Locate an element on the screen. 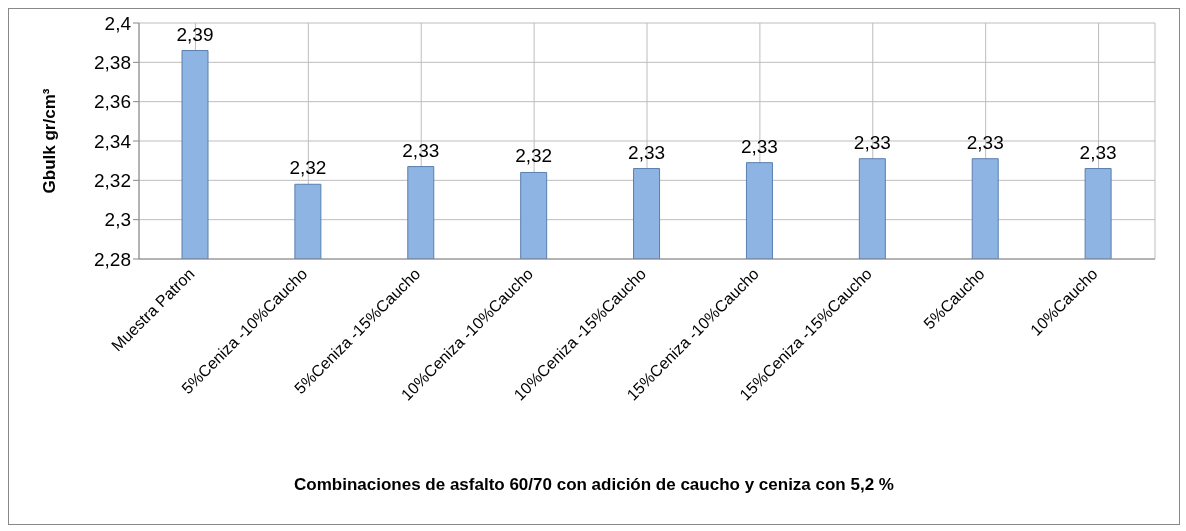 The image size is (1186, 531). y-tick-label: 2,28 is located at coordinates (112, 259).